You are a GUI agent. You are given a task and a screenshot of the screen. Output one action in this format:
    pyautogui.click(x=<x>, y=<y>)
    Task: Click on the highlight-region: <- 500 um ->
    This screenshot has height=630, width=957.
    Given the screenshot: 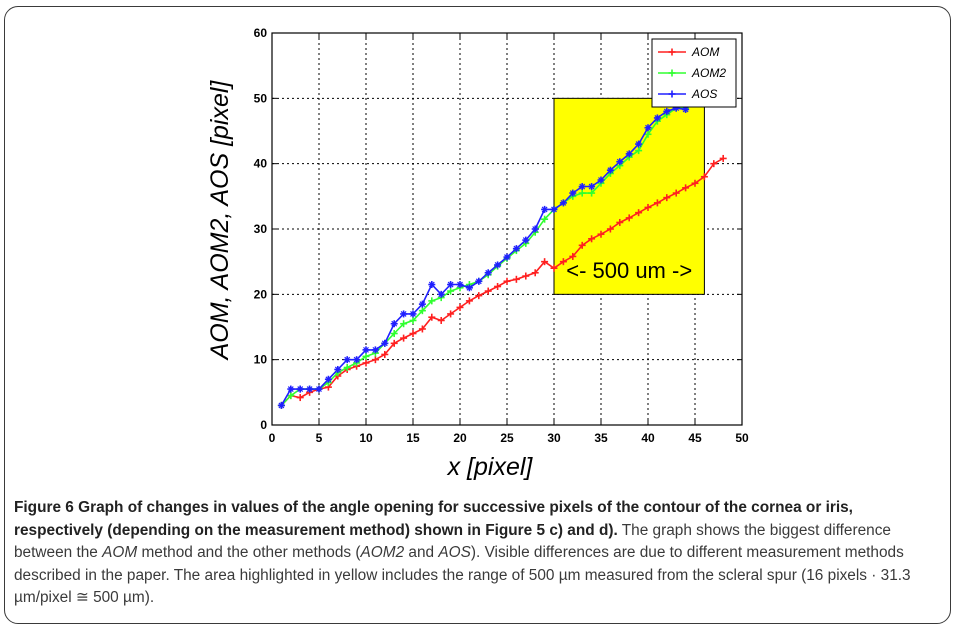 What is the action you would take?
    pyautogui.click(x=629, y=196)
    